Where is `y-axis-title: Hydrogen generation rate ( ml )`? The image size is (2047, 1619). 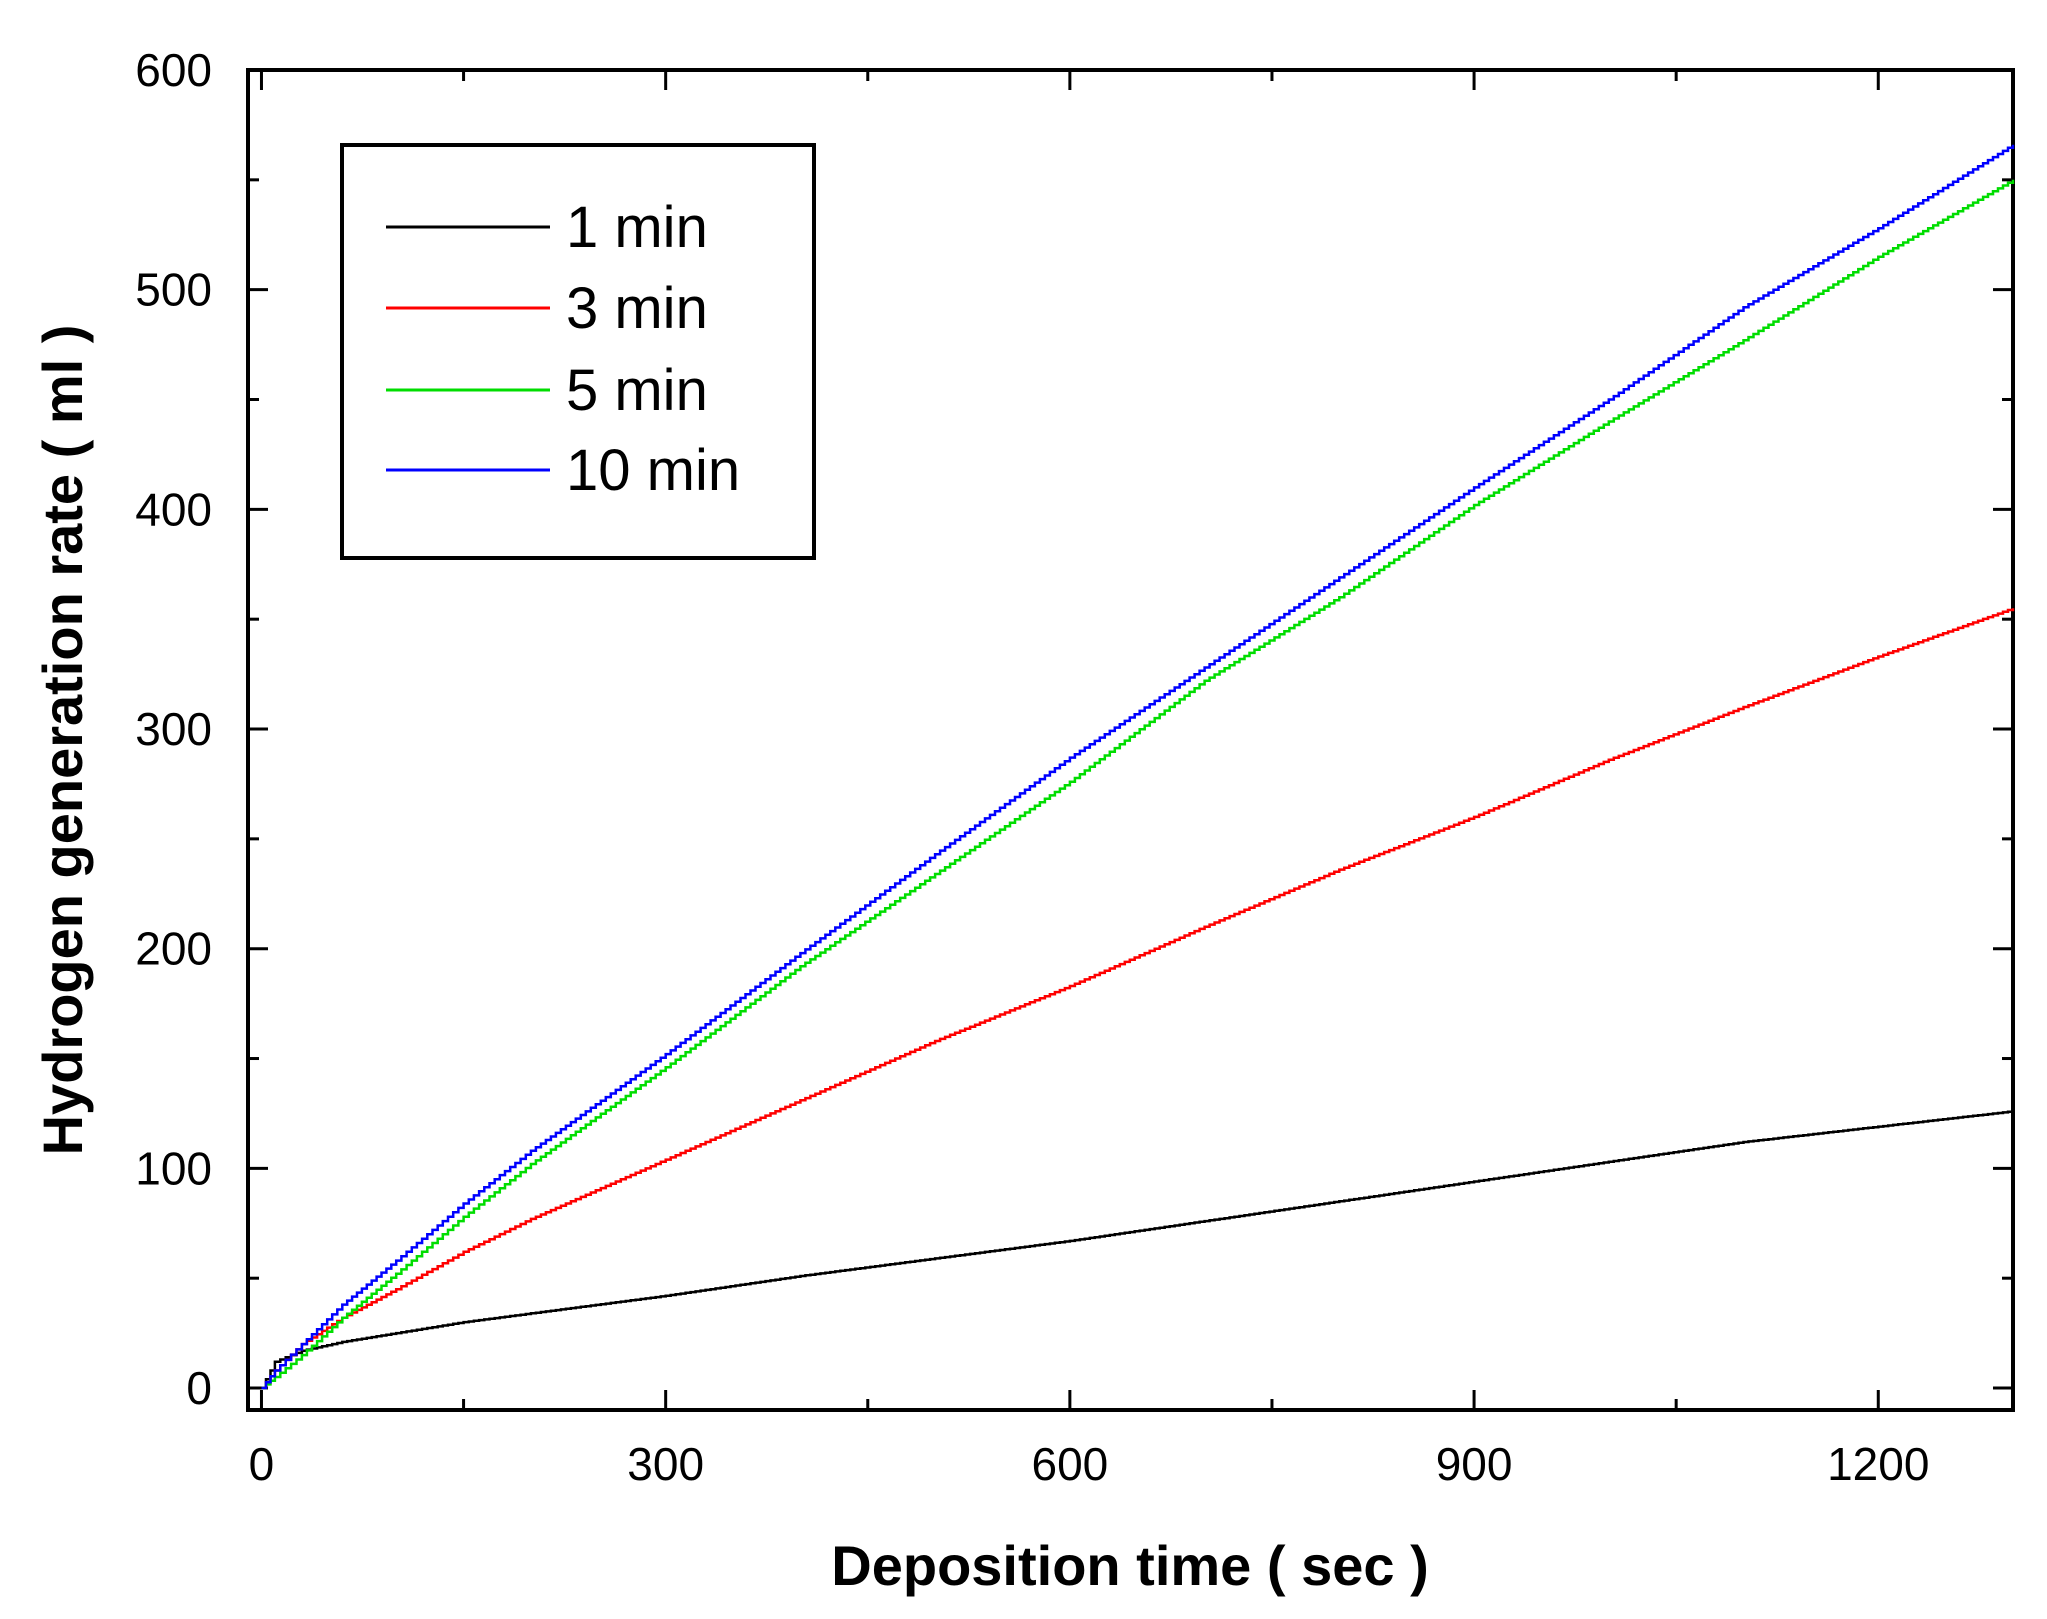 y-axis-title: Hydrogen generation rate ( ml ) is located at coordinates (62, 740).